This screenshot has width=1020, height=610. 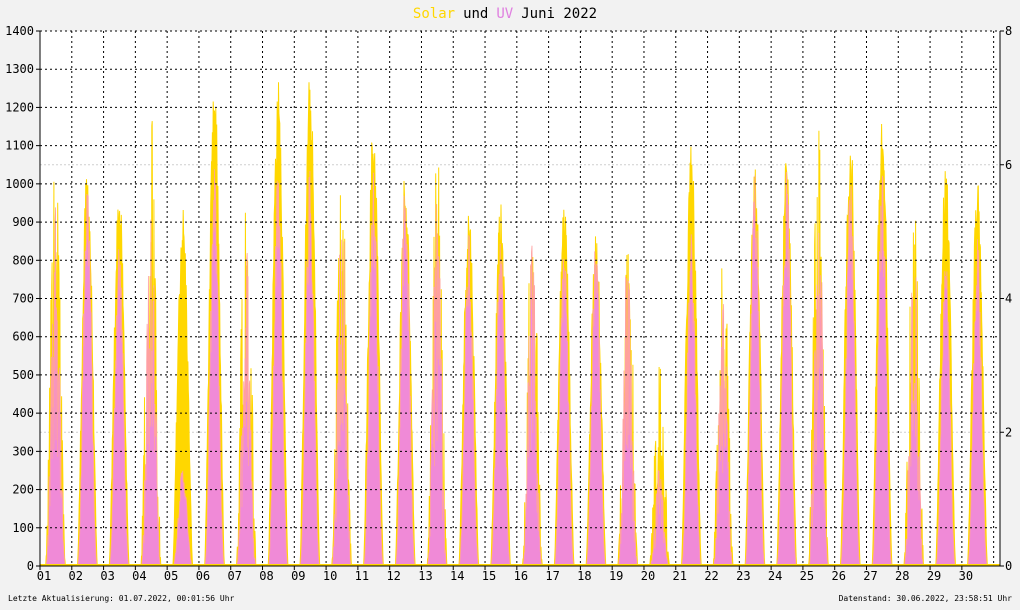 What do you see at coordinates (434, 14) in the screenshot?
I see `title-solar: Solar` at bounding box center [434, 14].